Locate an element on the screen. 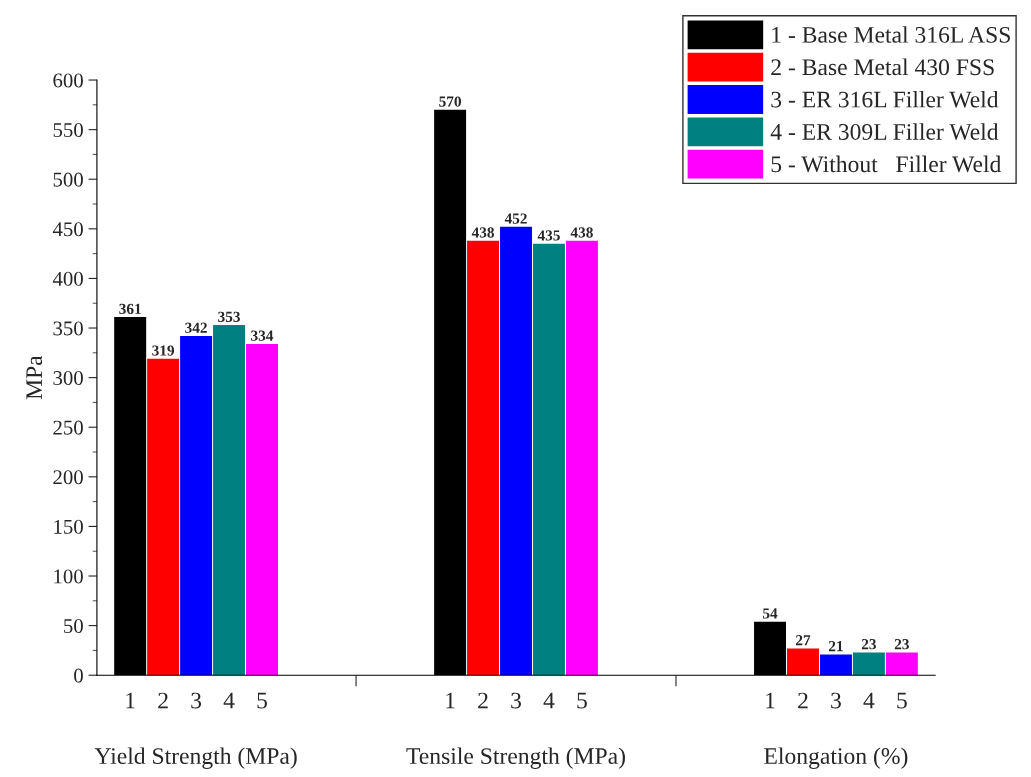 The image size is (1031, 777). y-tick-label: 100 is located at coordinates (68, 576).